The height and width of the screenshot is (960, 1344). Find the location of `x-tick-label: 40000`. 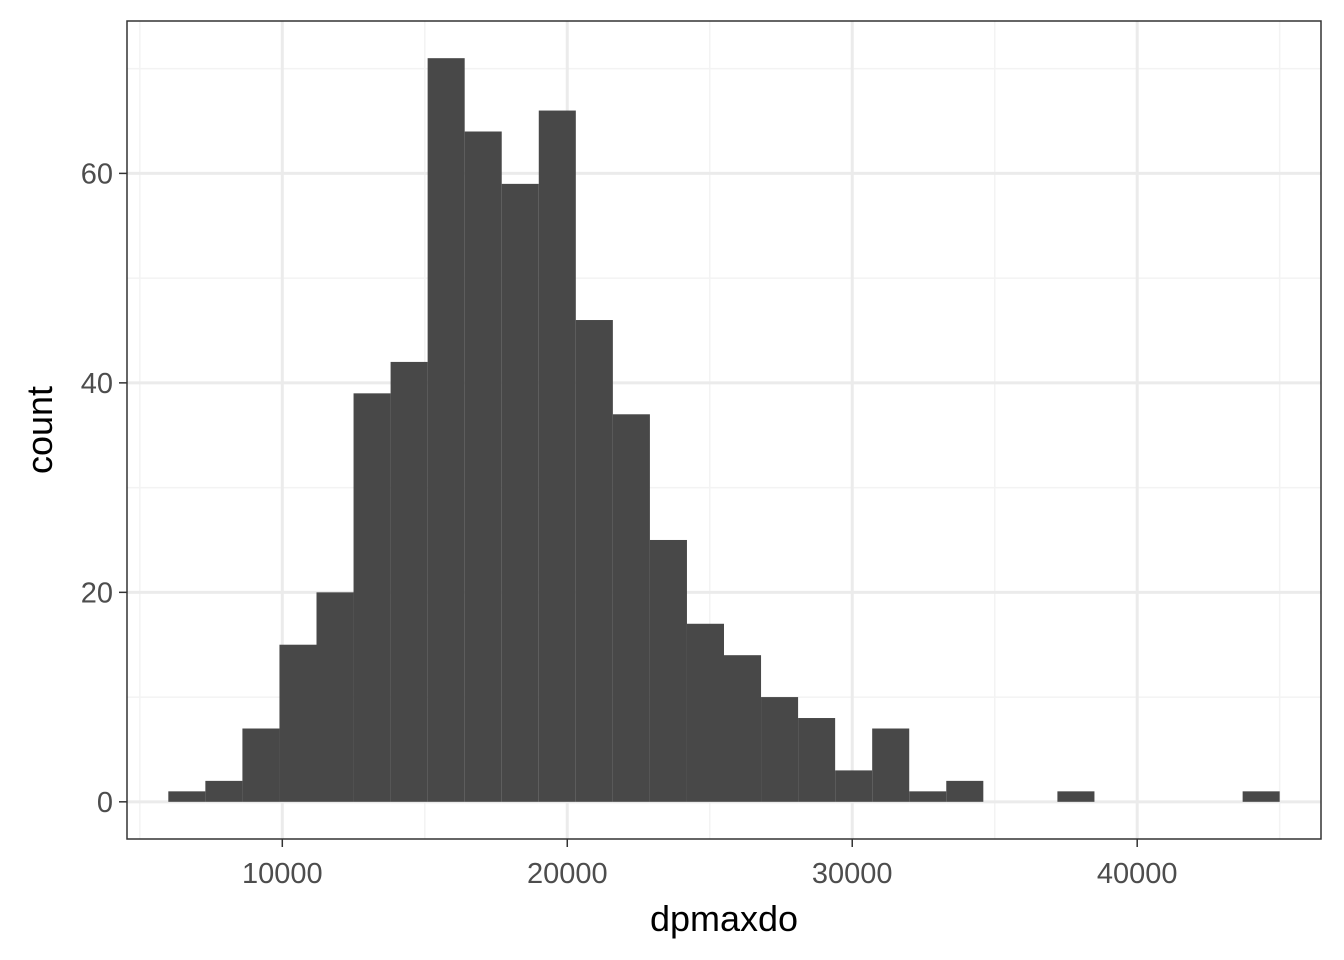

x-tick-label: 40000 is located at coordinates (1137, 874).